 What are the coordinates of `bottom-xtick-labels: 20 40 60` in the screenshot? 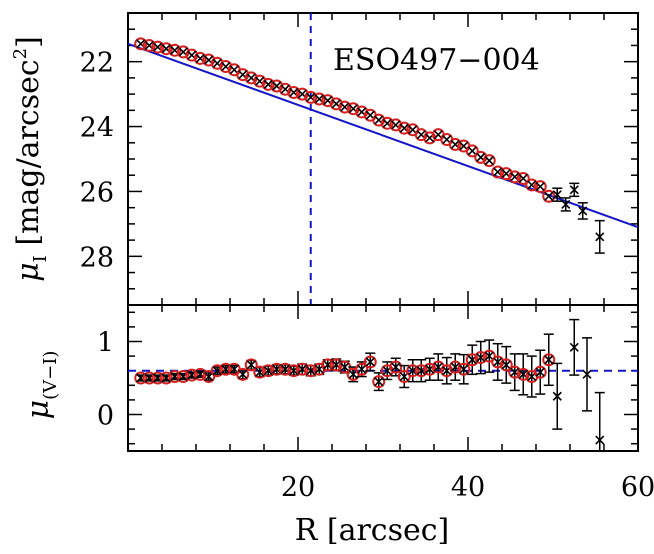 It's located at (467, 487).